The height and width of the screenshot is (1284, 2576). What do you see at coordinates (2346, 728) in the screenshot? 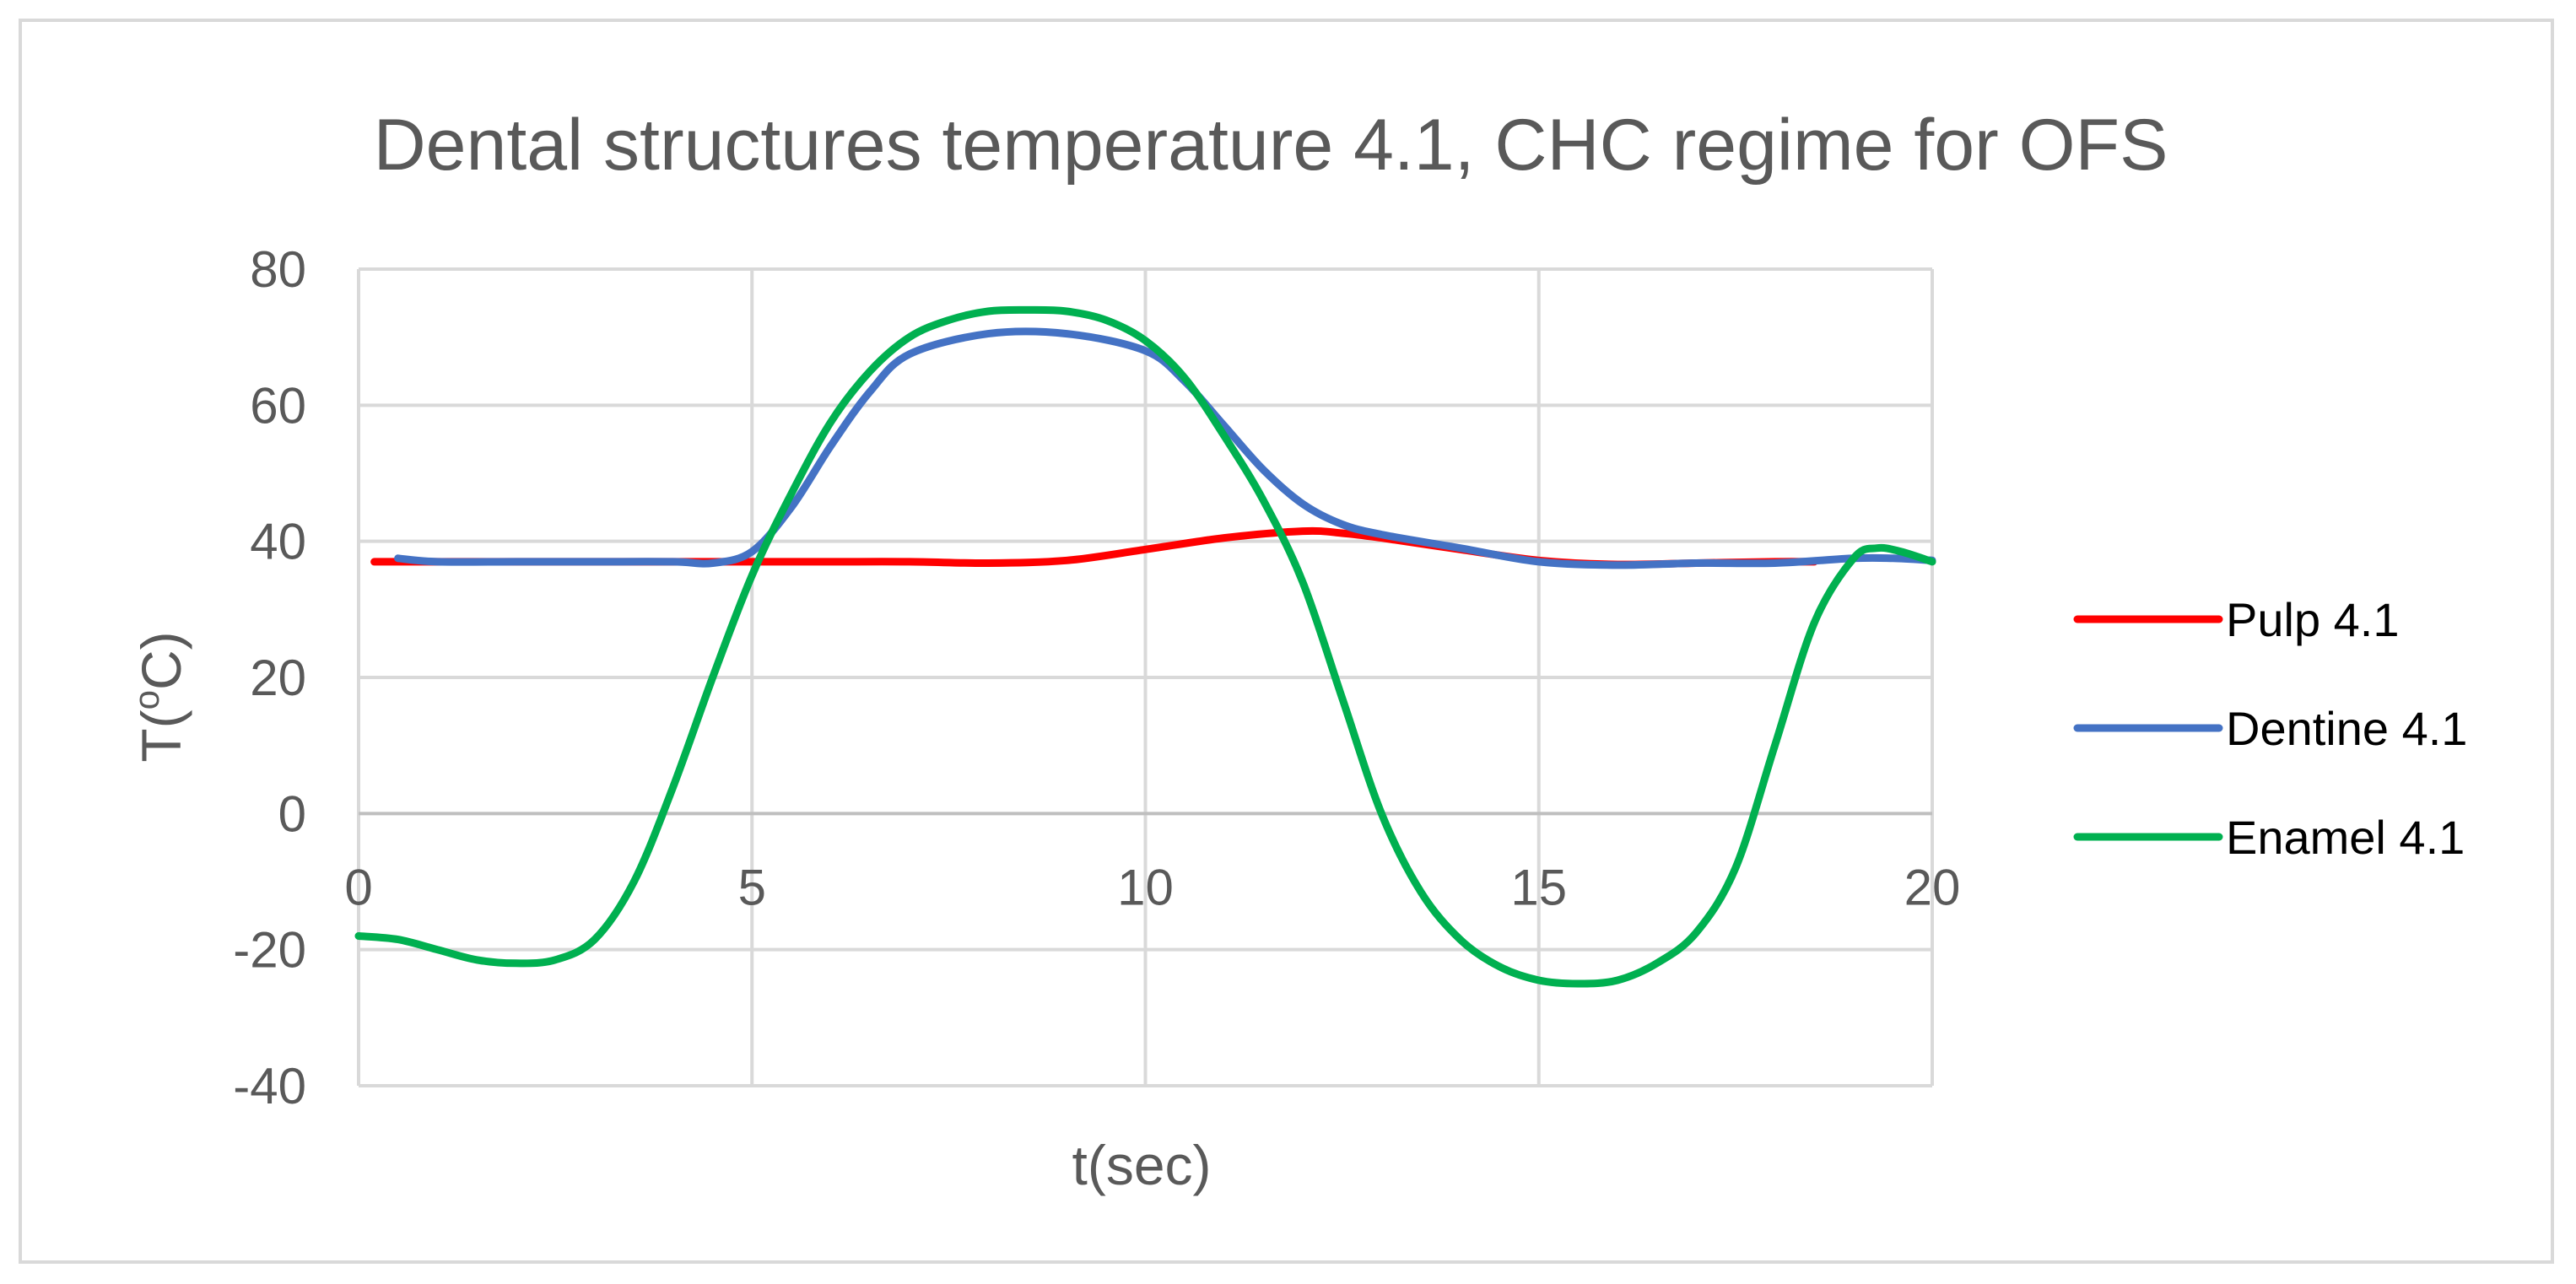
I see `legend-label-dentine-4-1: Dentine 4.1` at bounding box center [2346, 728].